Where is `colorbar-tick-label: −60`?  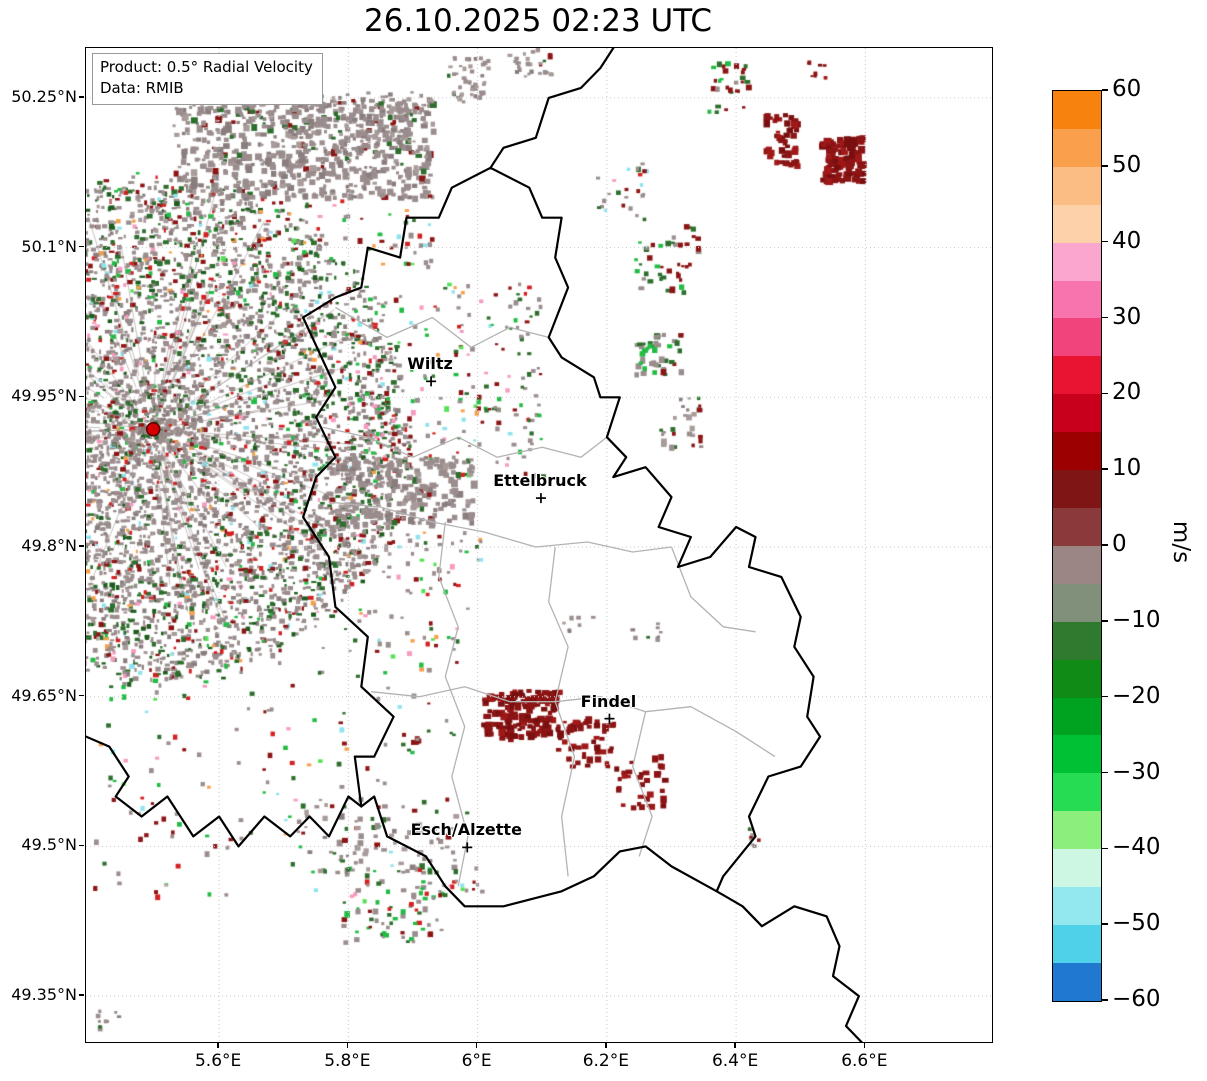
colorbar-tick-label: −60 is located at coordinates (1136, 999).